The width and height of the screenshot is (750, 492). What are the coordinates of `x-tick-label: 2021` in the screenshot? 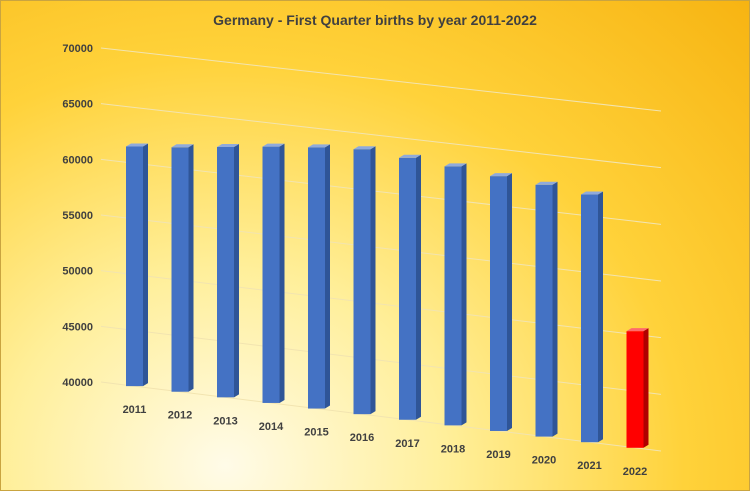 It's located at (589, 466).